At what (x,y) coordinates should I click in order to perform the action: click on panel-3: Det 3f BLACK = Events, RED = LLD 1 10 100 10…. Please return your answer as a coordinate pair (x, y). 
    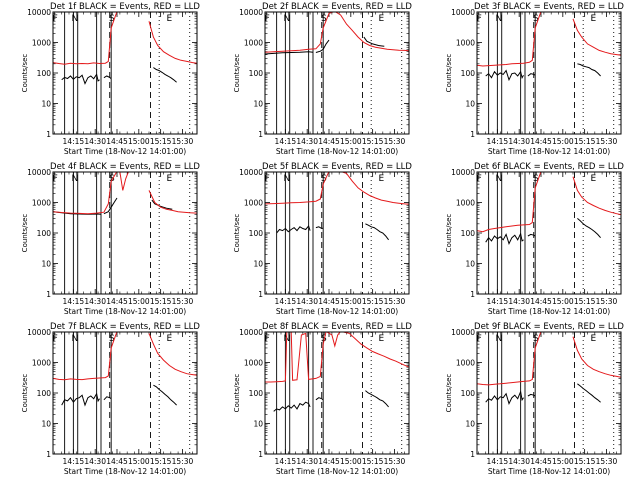
    Looking at the image, I should click on (534, 79).